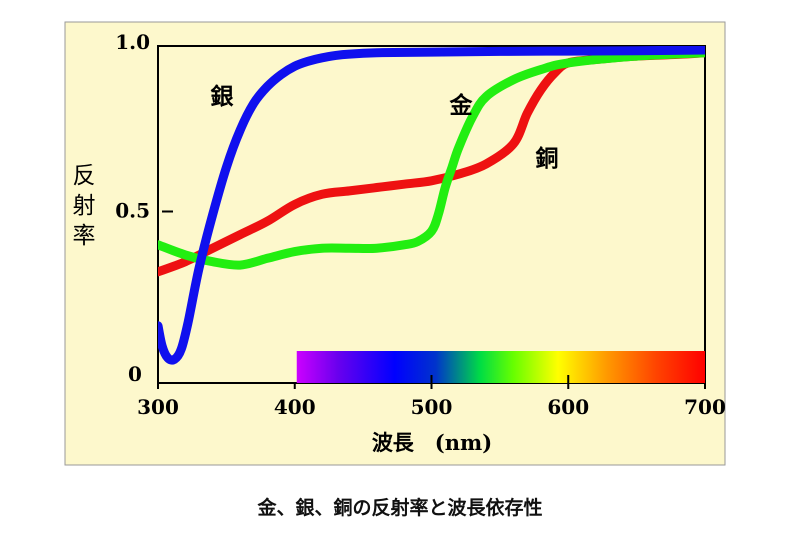  Describe the element at coordinates (500, 379) in the screenshot. I see `spectrum-ticks` at that location.